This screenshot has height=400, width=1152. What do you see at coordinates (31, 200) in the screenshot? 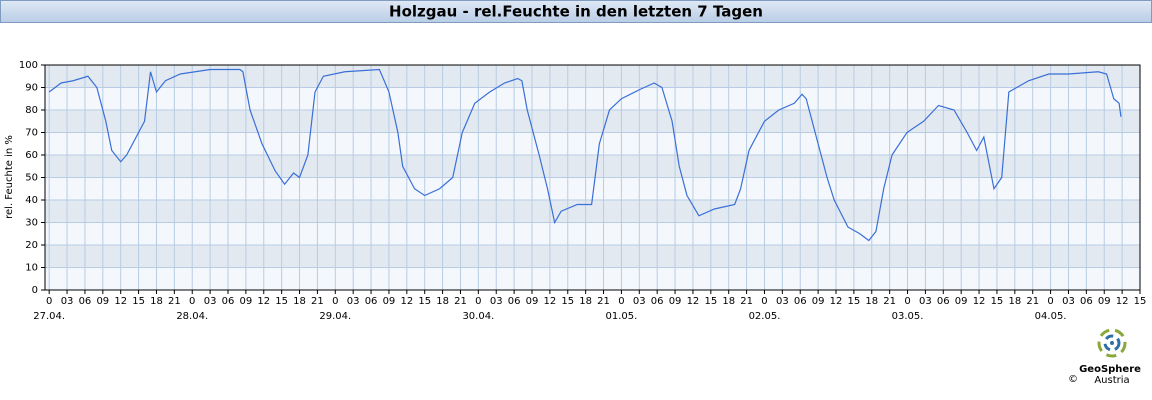
I see `y-tick-label: 40` at bounding box center [31, 200].